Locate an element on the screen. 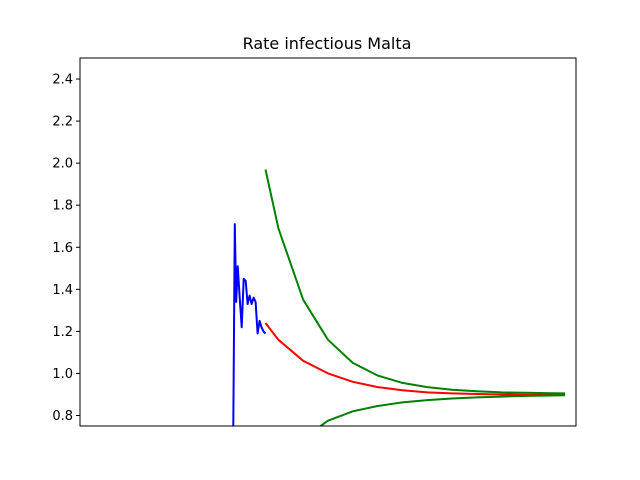 The image size is (640, 480). y-tick-label: 2.0 is located at coordinates (62, 164).